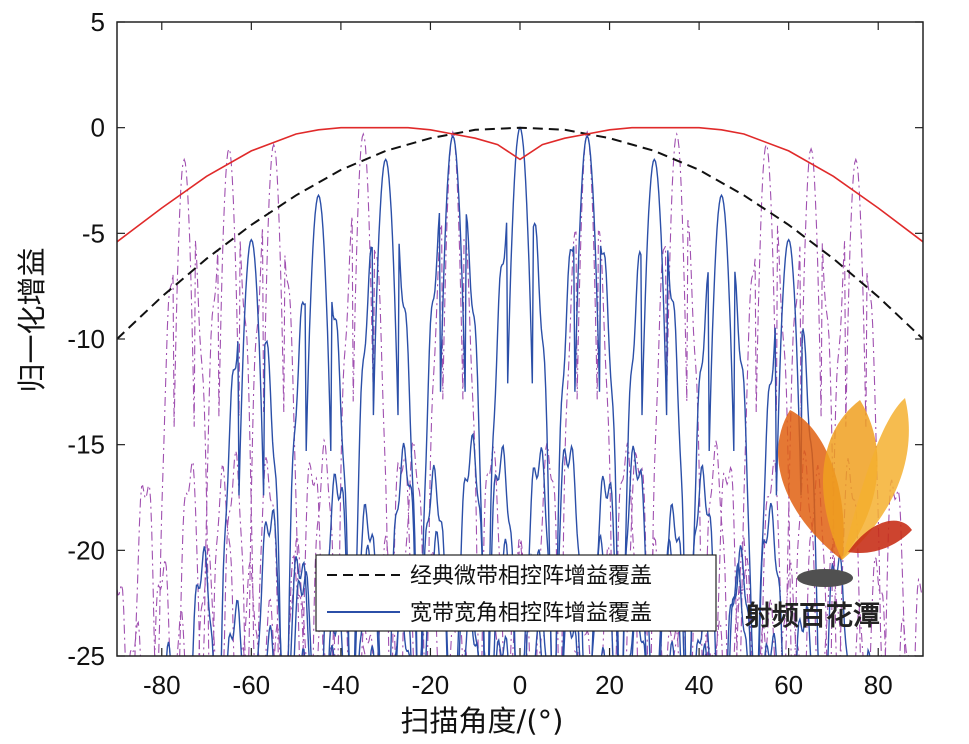 This screenshot has height=744, width=969. I want to click on x-tick-label: 40, so click(699, 685).